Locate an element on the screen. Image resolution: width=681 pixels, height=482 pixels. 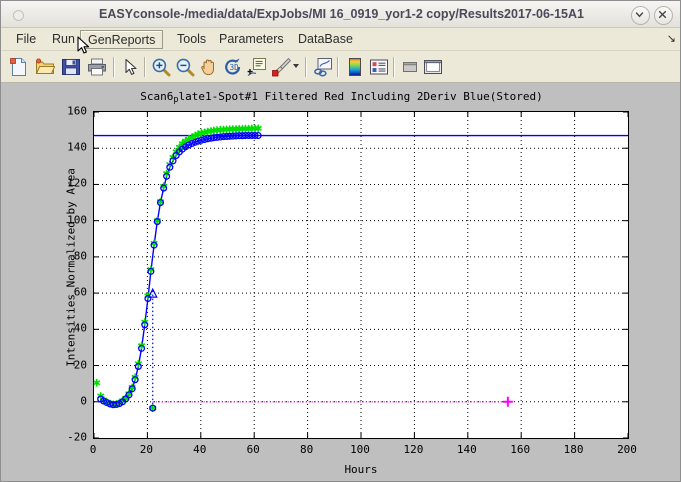
fit-curve-line is located at coordinates (179, 270).